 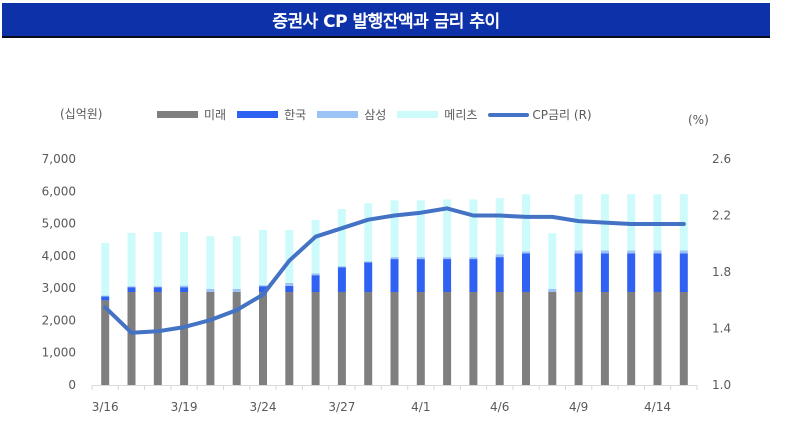 I want to click on right-axis-unit: (%), so click(x=698, y=120).